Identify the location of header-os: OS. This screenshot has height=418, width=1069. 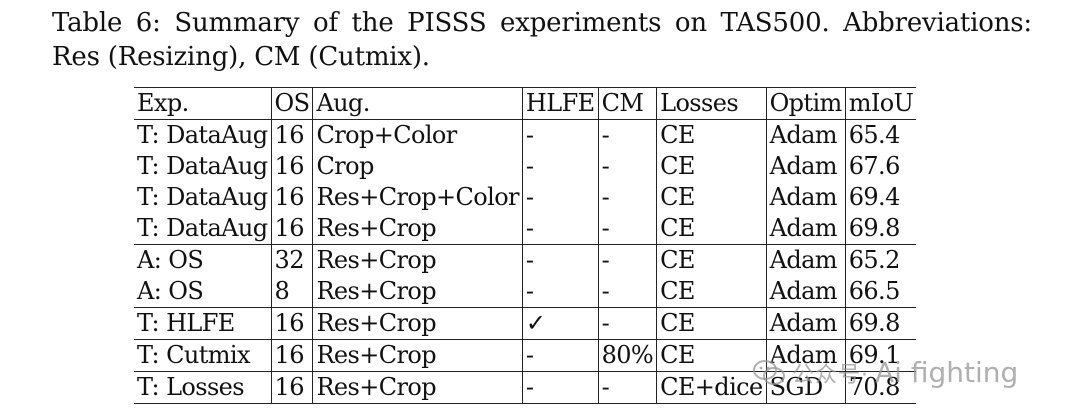
(292, 104).